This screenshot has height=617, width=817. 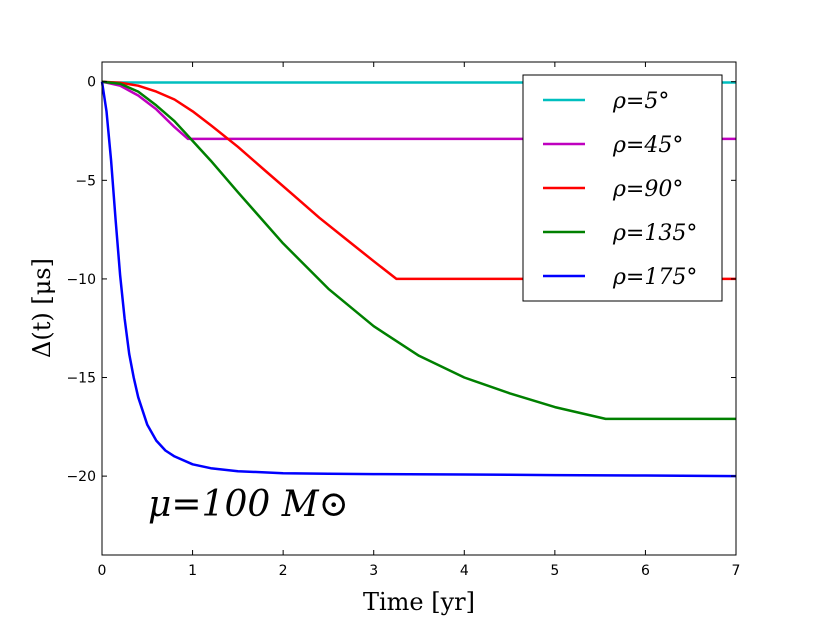 I want to click on annotation-mass: μ=100 M⊙, so click(x=248, y=504).